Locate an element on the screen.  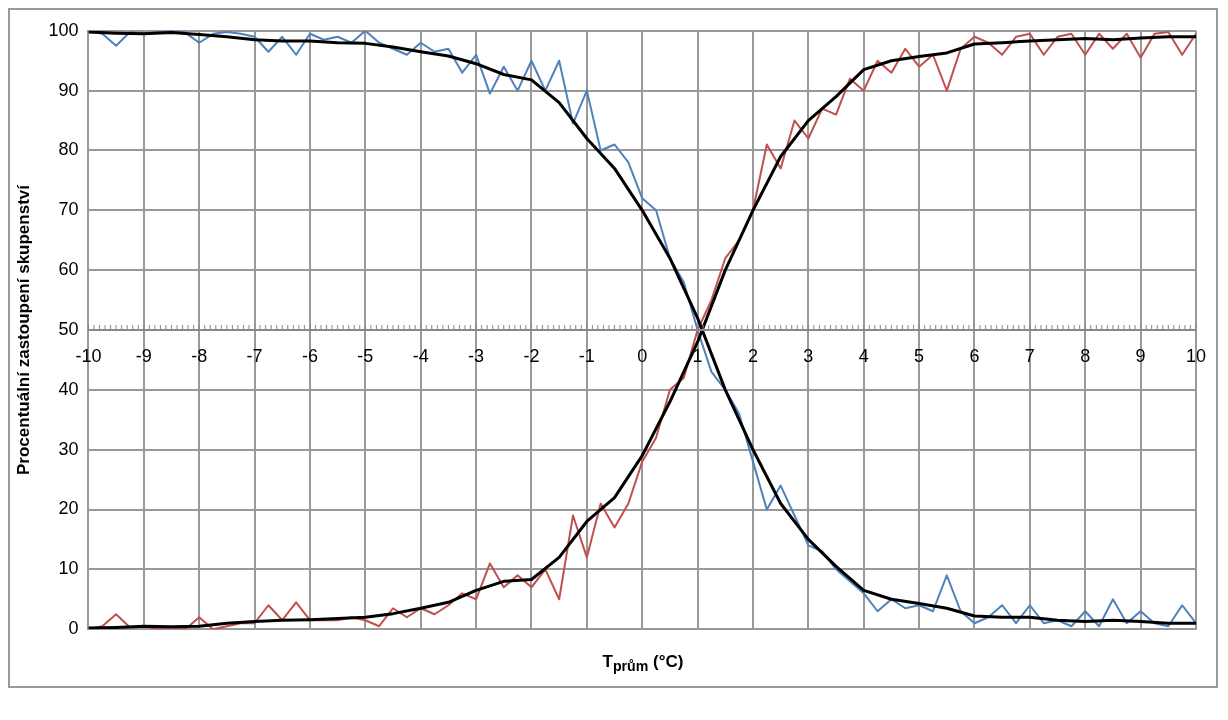
y-tick-label: 60 is located at coordinates (68, 269).